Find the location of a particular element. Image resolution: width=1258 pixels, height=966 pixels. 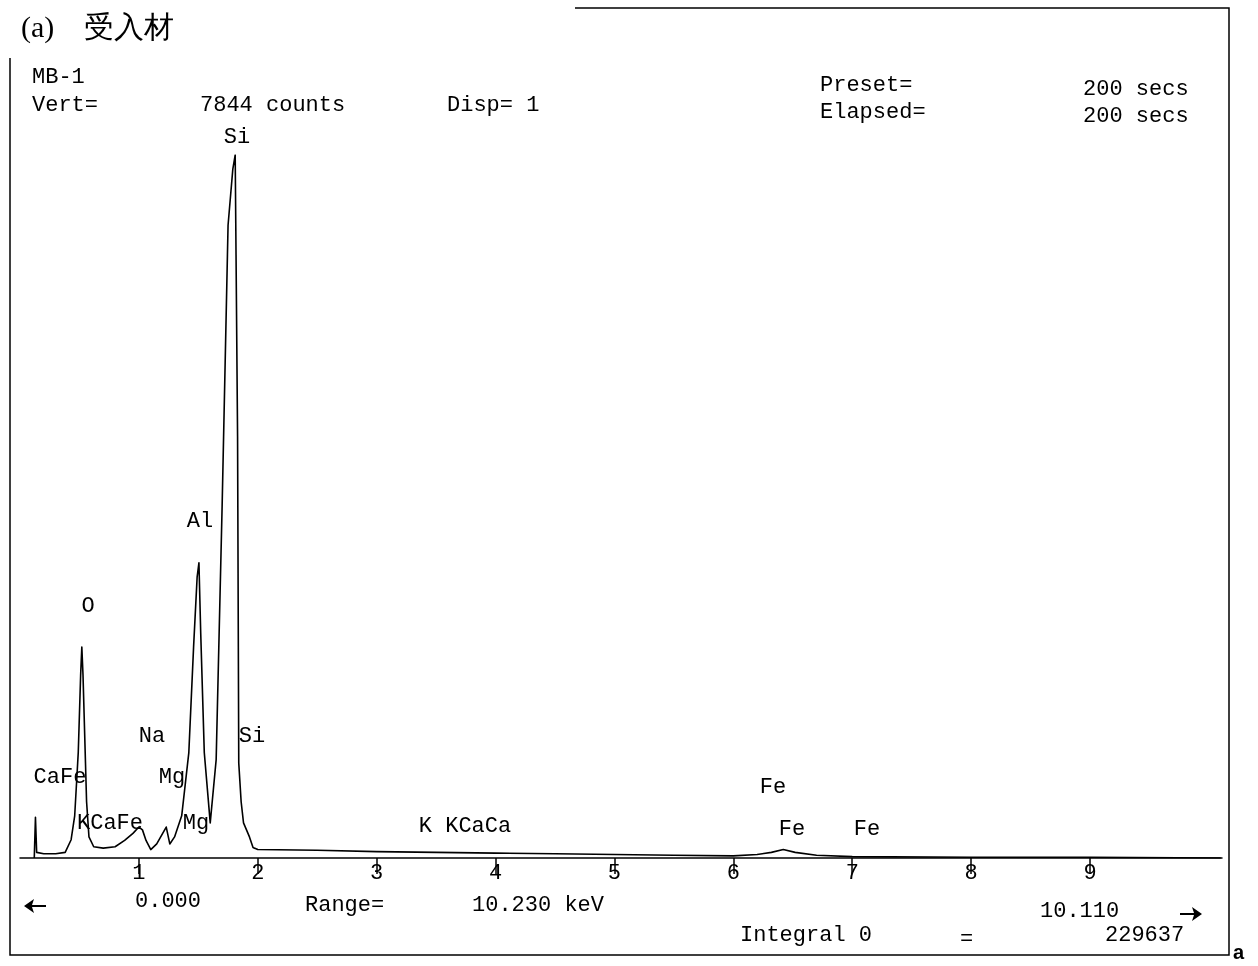

text: 7844 counts is located at coordinates (273, 105).